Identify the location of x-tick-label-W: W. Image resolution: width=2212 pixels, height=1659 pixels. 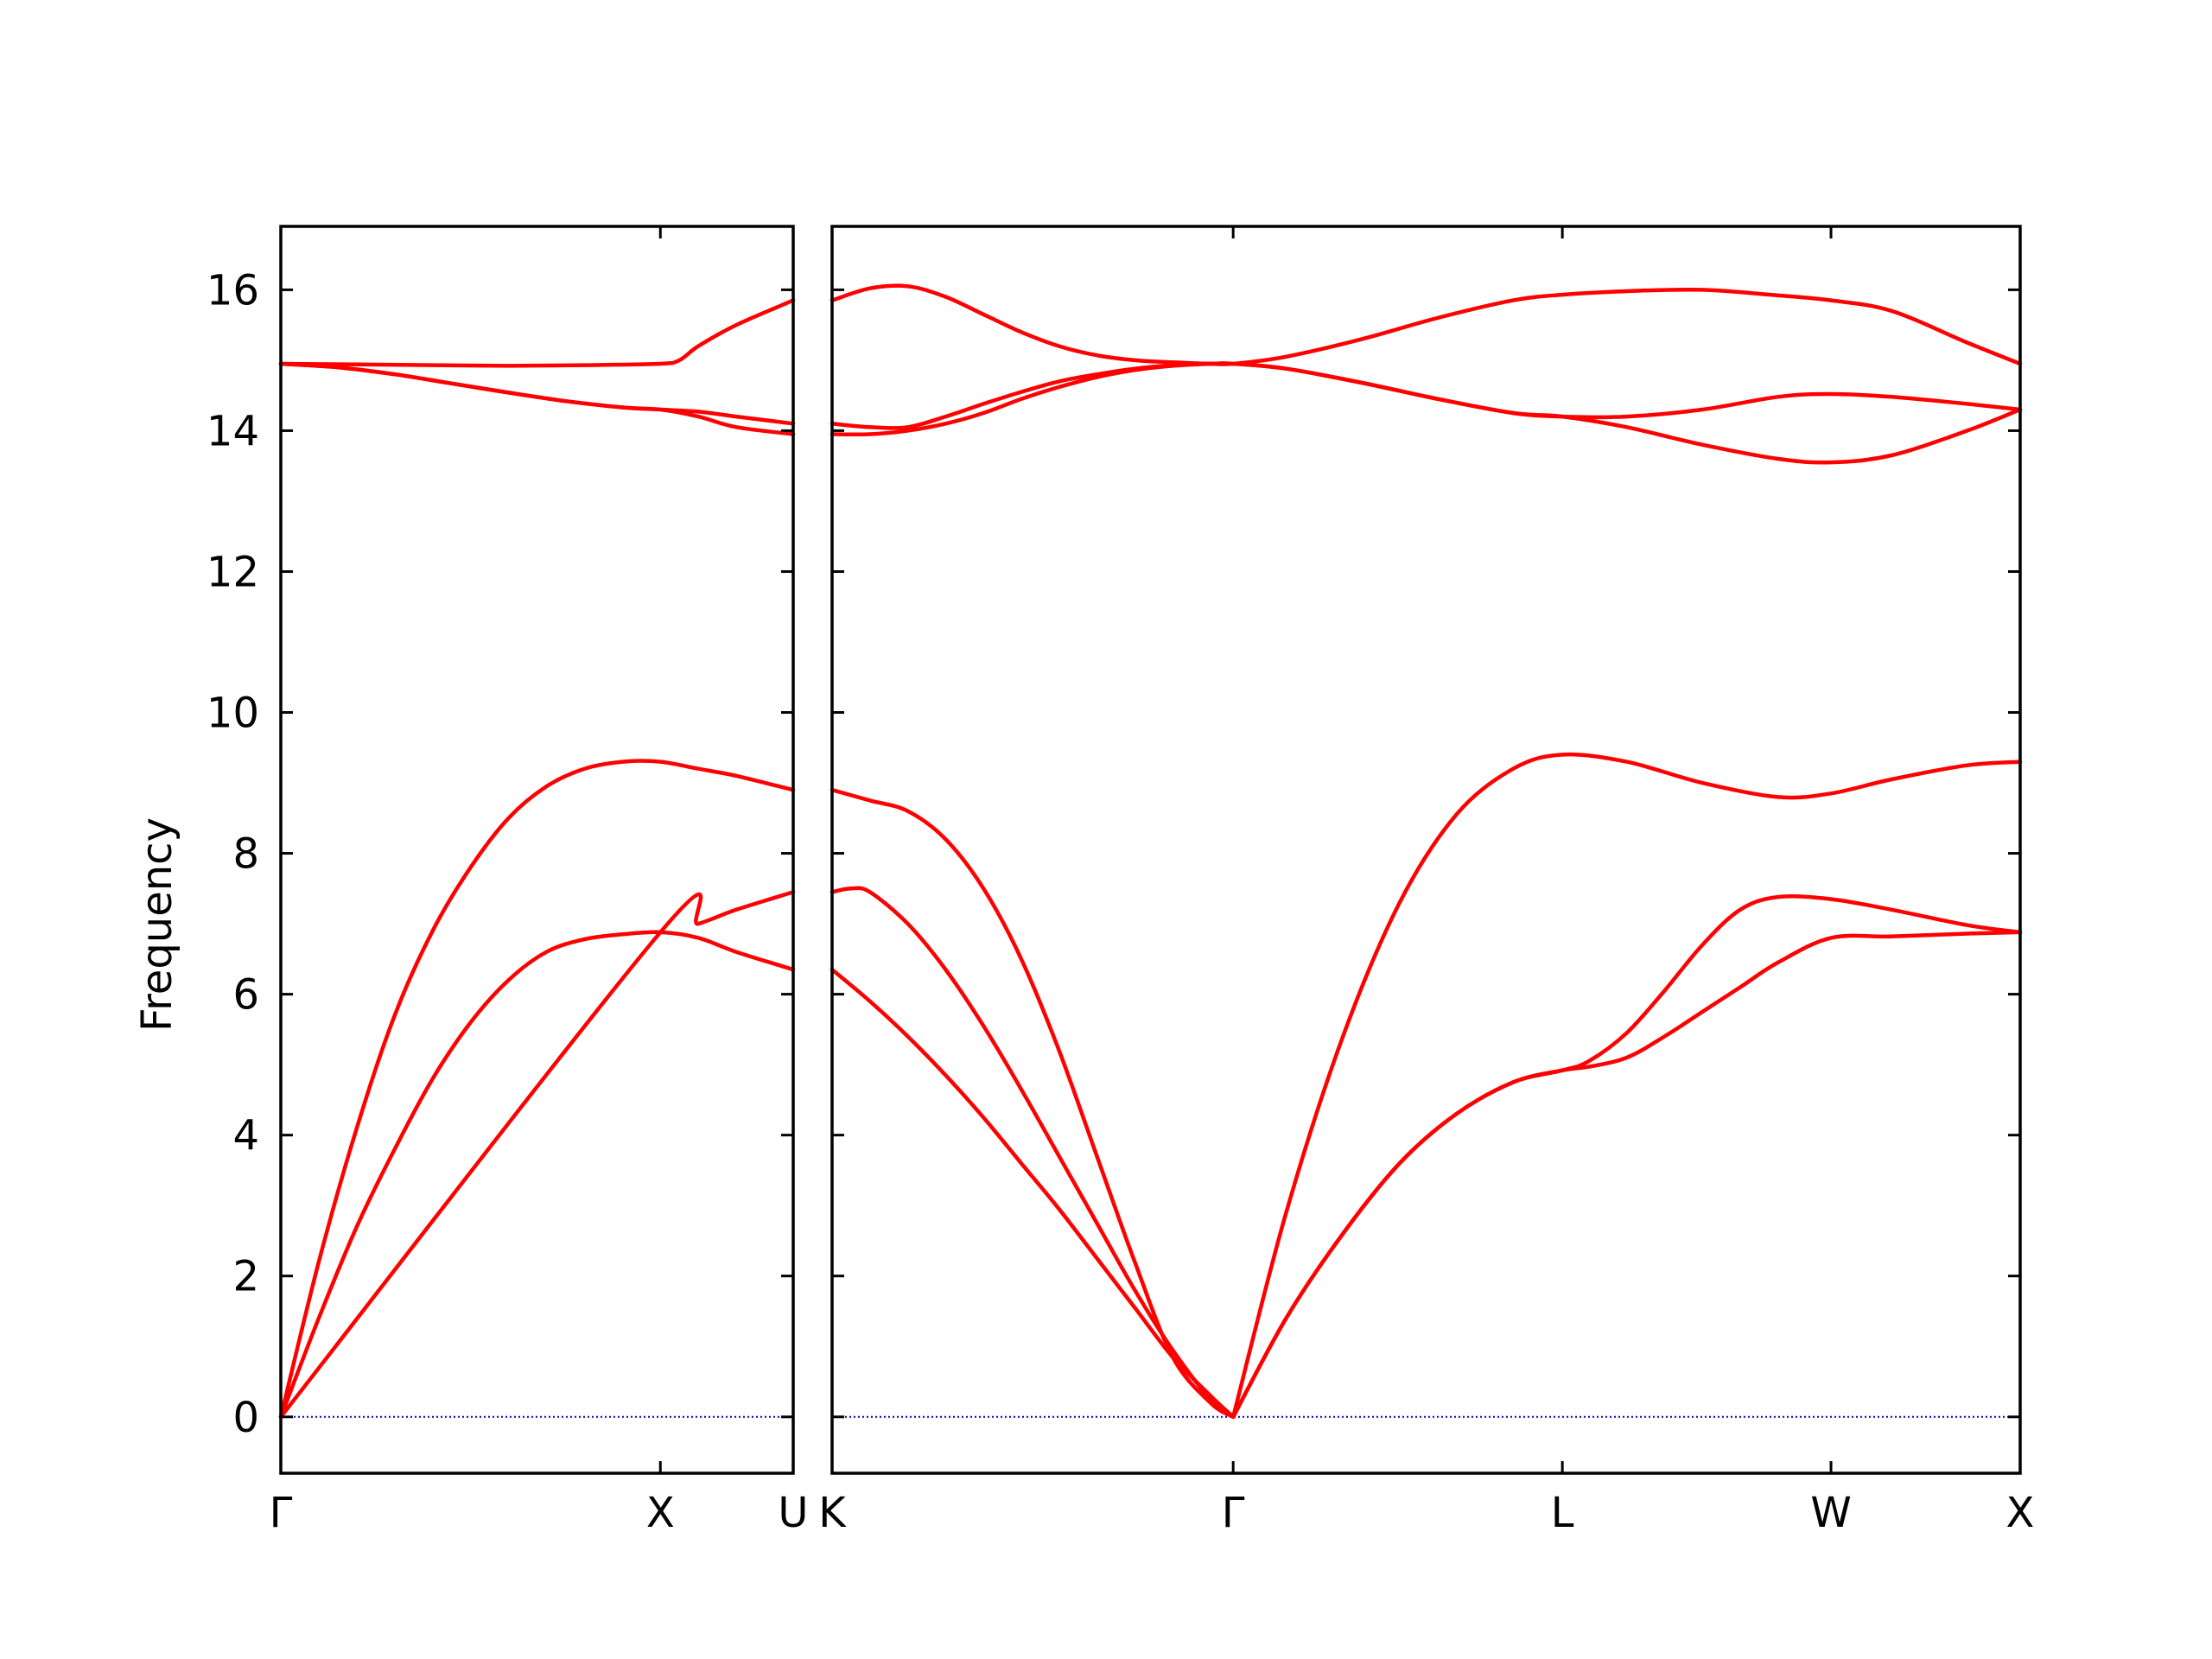
(1830, 1513).